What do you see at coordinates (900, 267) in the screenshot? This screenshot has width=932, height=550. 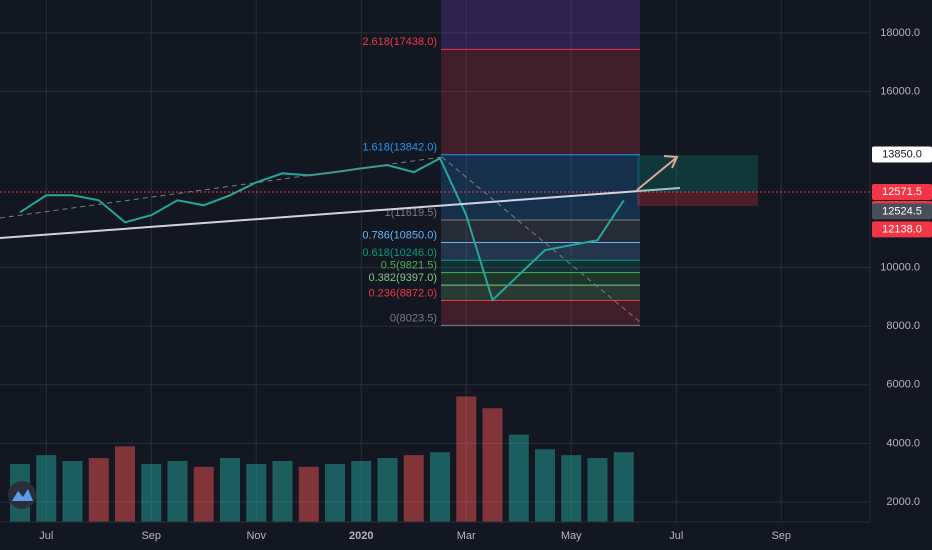 I see `y-tick-label: 10000.0` at bounding box center [900, 267].